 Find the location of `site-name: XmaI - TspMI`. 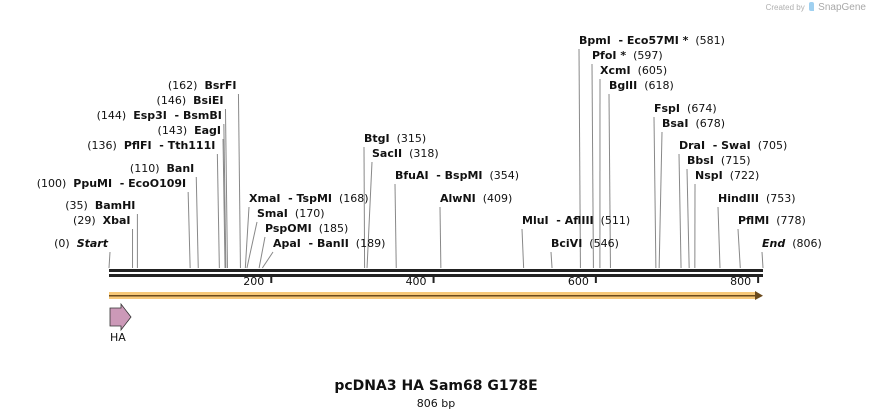

site-name: XmaI - TspMI is located at coordinates (291, 198).